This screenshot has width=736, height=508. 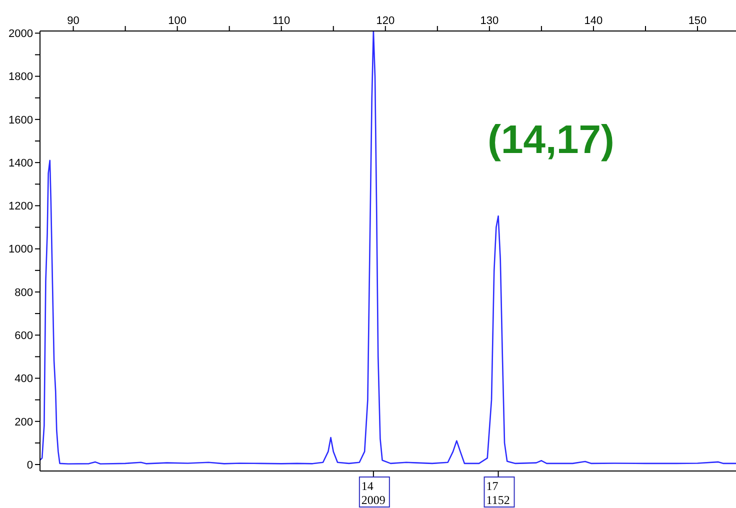 I want to click on x-tick-label: 140, so click(x=593, y=21).